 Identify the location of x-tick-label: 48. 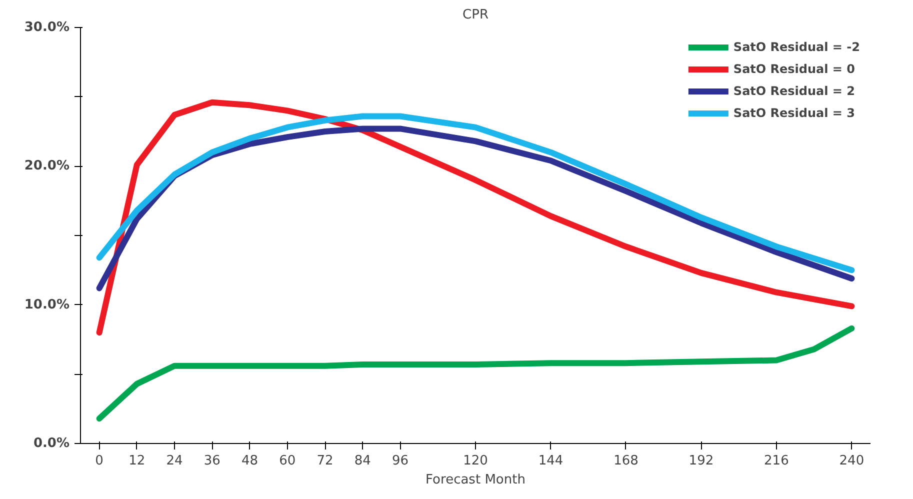
(250, 461).